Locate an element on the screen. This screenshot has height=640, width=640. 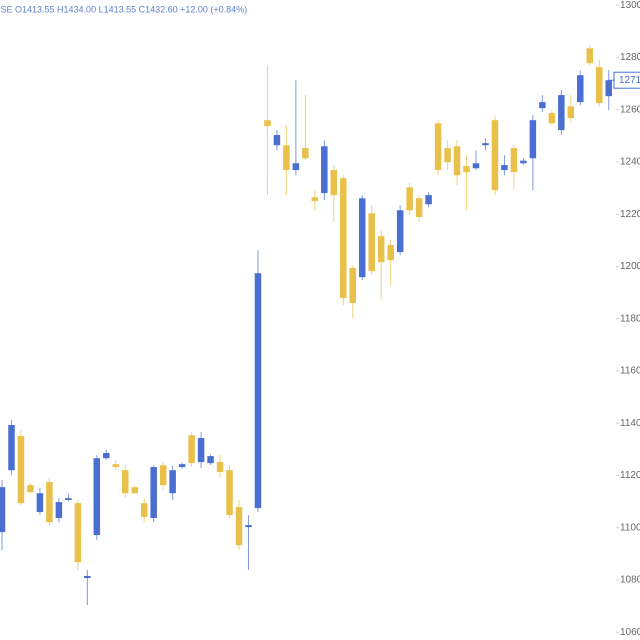
y-tick-label: 1180 is located at coordinates (630, 318).